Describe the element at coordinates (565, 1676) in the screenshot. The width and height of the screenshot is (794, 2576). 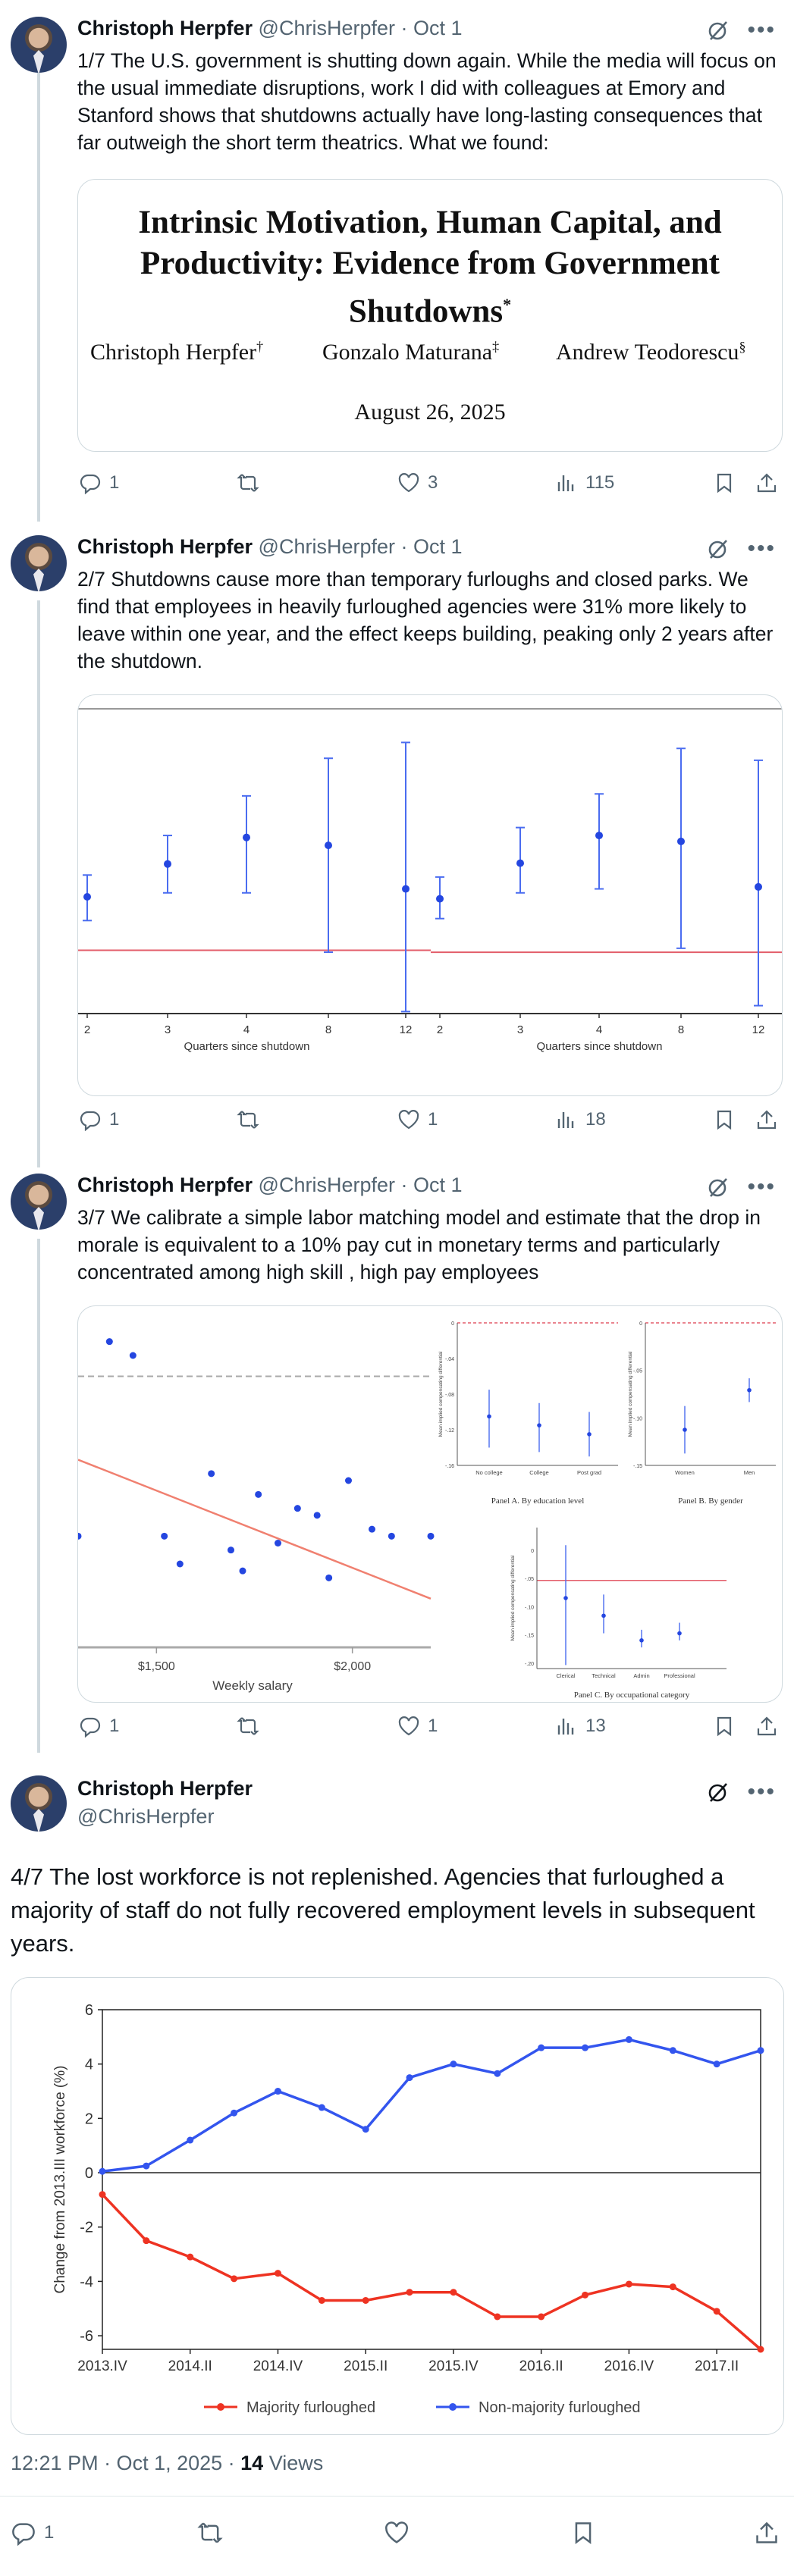
I see `x-tick-label: Clerical` at that location.